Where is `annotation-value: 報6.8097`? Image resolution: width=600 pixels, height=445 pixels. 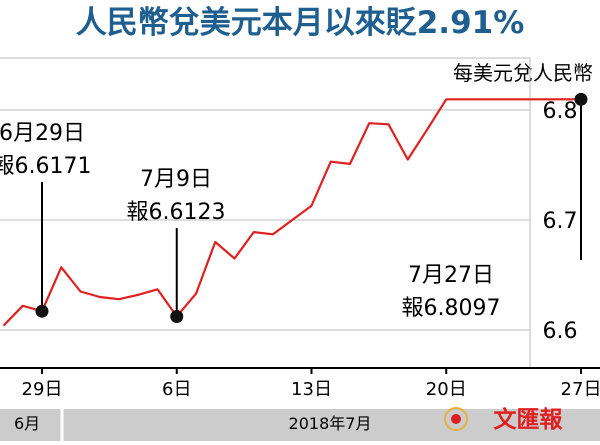 annotation-value: 報6.8097 is located at coordinates (451, 308).